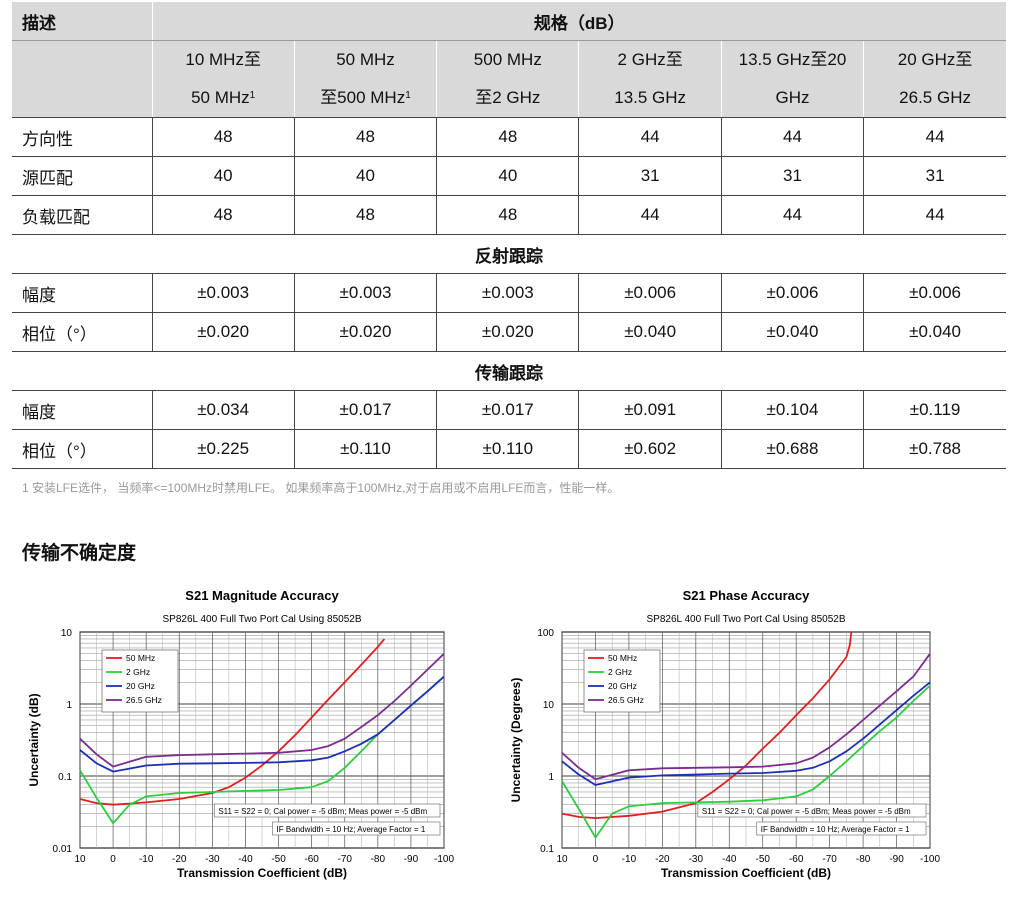 The height and width of the screenshot is (898, 1010). Describe the element at coordinates (82, 176) in the screenshot. I see `row-label: 源匹配` at that location.